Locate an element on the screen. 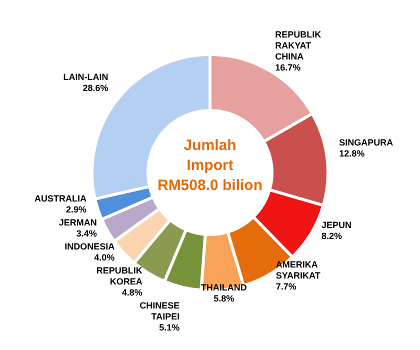 The height and width of the screenshot is (350, 420). data-label: 5.1% is located at coordinates (169, 327).